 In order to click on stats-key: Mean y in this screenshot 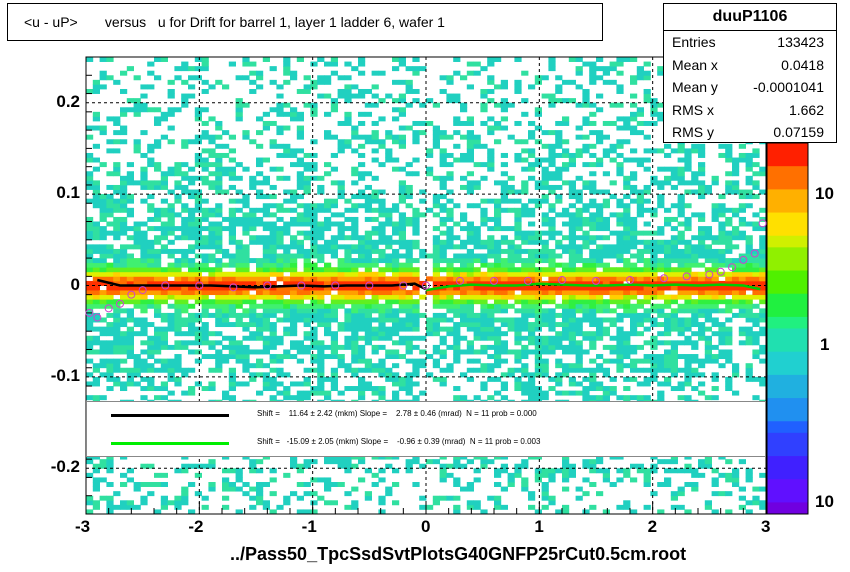, I will do `click(695, 87)`.